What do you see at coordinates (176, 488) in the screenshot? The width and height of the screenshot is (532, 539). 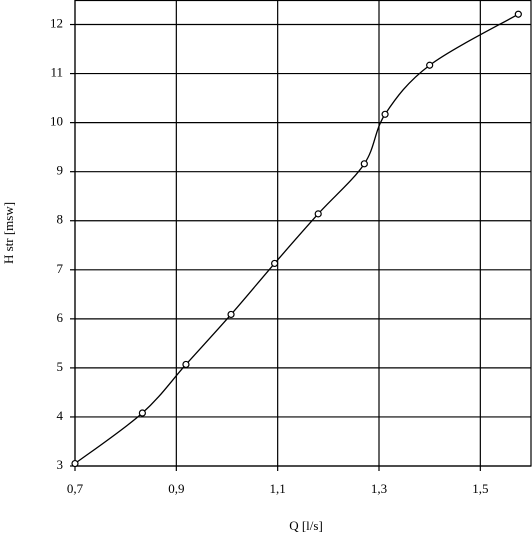 I see `x-tick-label: 0,9` at bounding box center [176, 488].